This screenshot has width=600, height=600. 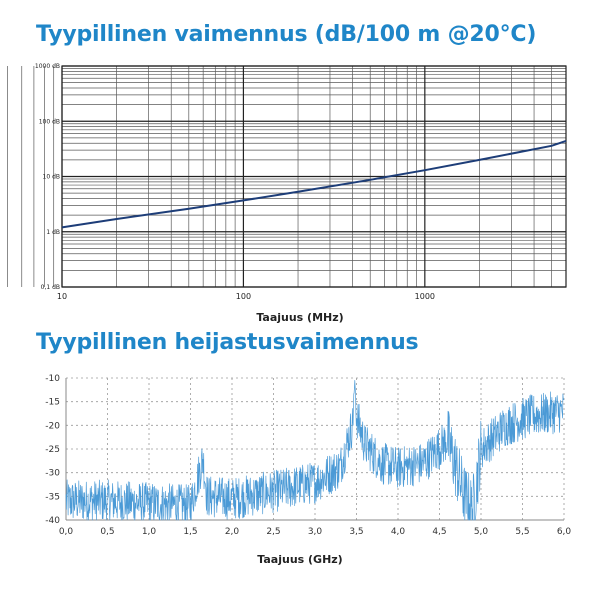 I want to click on x-tick-label: 4,0, so click(x=398, y=532).